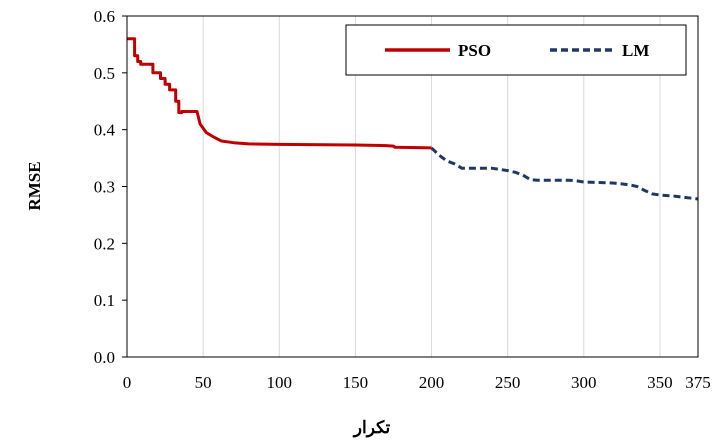  Describe the element at coordinates (698, 382) in the screenshot. I see `x-tick-label: 375` at that location.